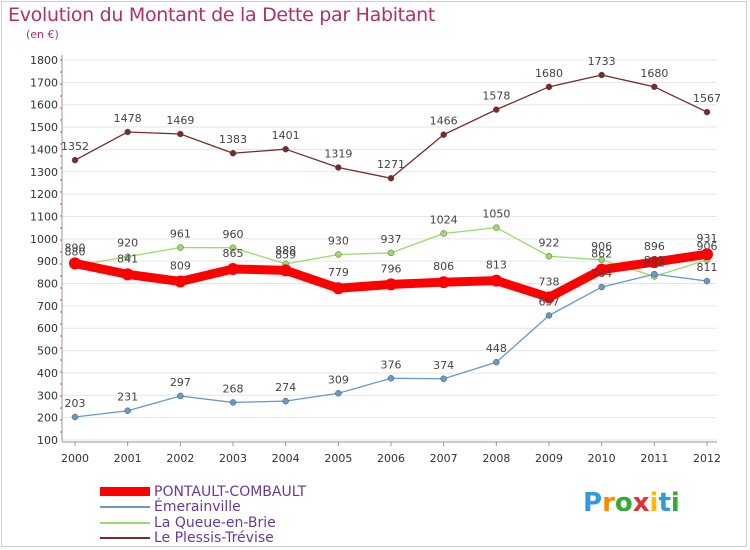 The image size is (750, 550). I want to click on legend-item: Émerainville, so click(203, 507).